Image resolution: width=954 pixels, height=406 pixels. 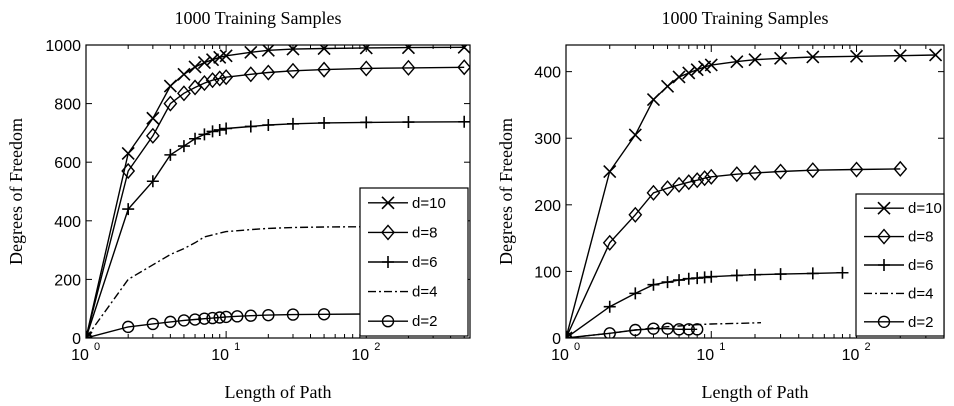 I want to click on y-tick-label: 600, so click(x=67, y=163).